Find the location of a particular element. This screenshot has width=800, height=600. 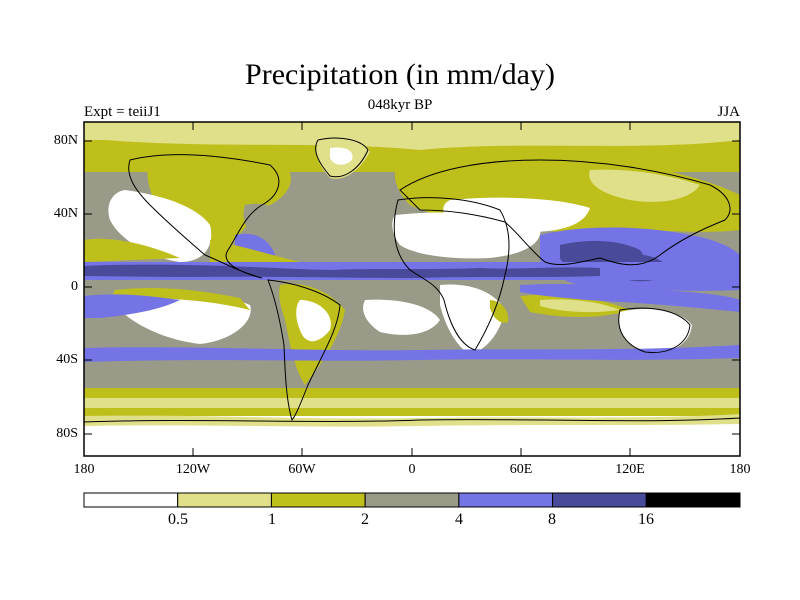

colorbar is located at coordinates (412, 500).